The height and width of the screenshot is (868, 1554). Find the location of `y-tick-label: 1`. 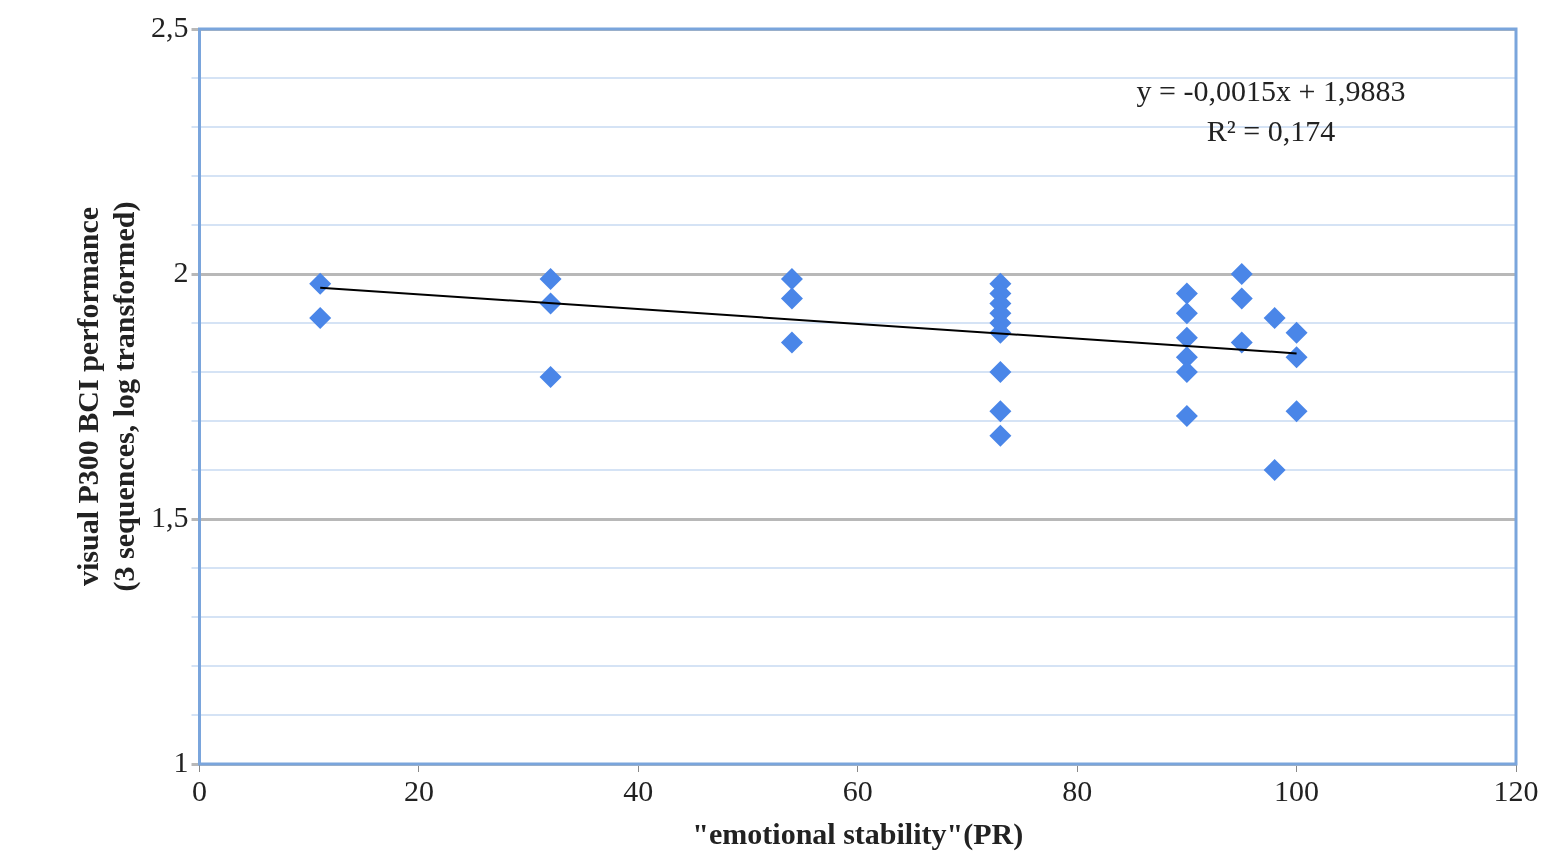

y-tick-label: 1 is located at coordinates (181, 761).